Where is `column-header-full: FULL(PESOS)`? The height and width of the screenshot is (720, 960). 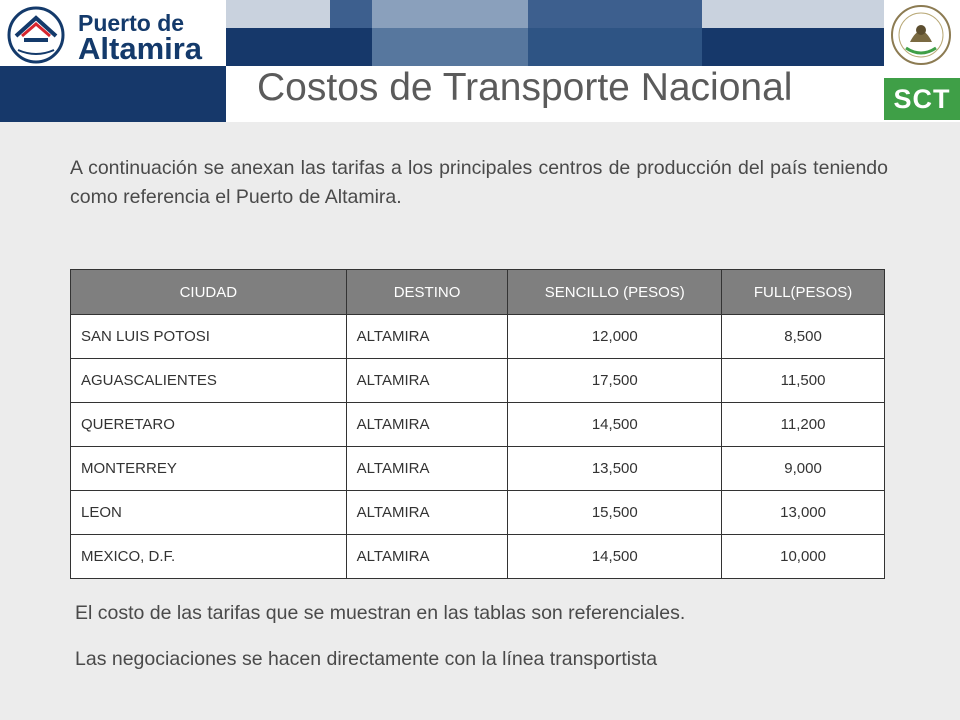 column-header-full: FULL(PESOS) is located at coordinates (803, 292).